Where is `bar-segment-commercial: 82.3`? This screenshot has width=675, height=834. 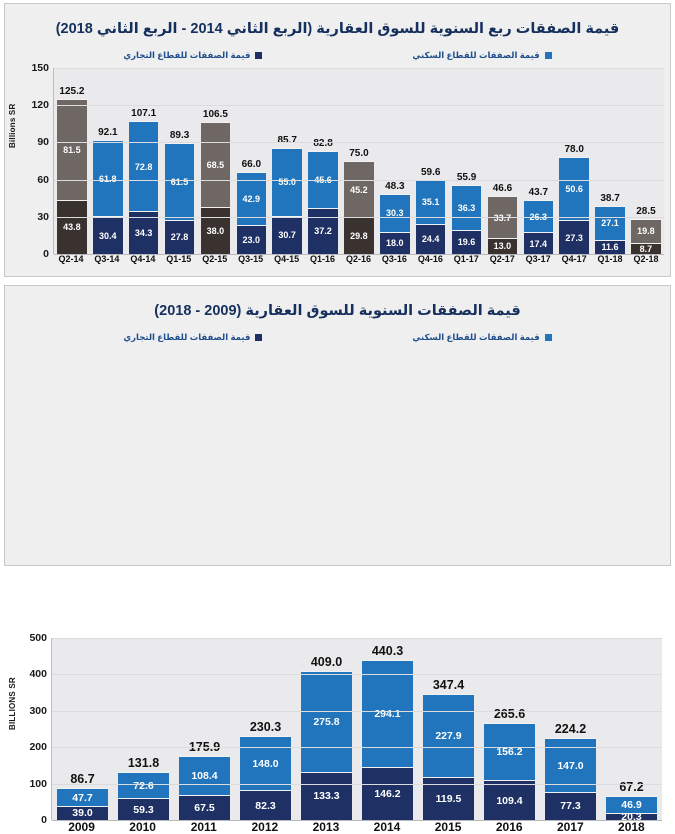 bar-segment-commercial: 82.3 is located at coordinates (265, 805).